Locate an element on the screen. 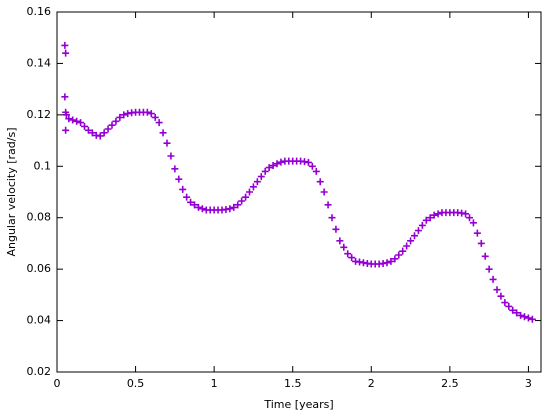 This screenshot has width=550, height=417. y-tick-label: 0.1 is located at coordinates (43, 165).